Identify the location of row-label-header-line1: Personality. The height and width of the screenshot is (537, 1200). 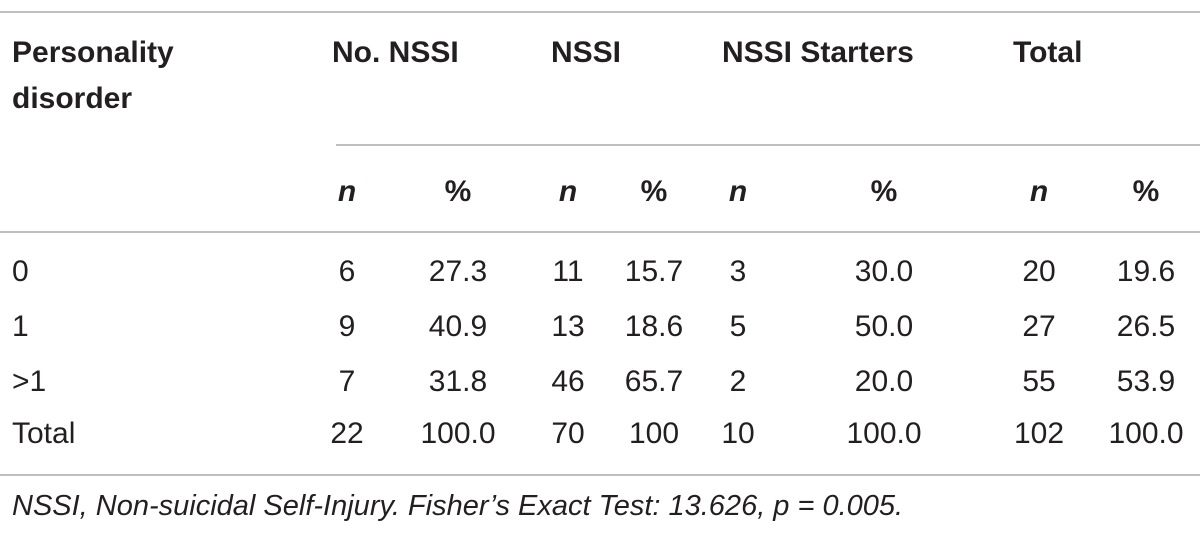
(93, 52).